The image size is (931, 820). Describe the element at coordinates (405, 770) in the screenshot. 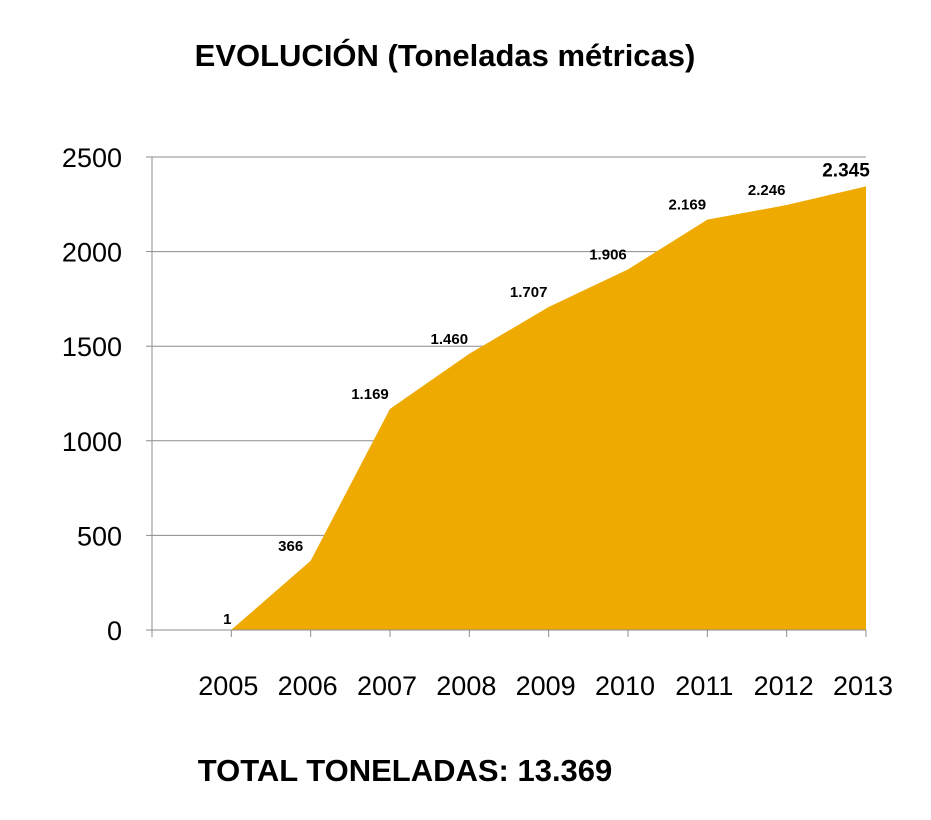

I see `total-tonnage: TOTAL TONELADAS: 13.369` at that location.